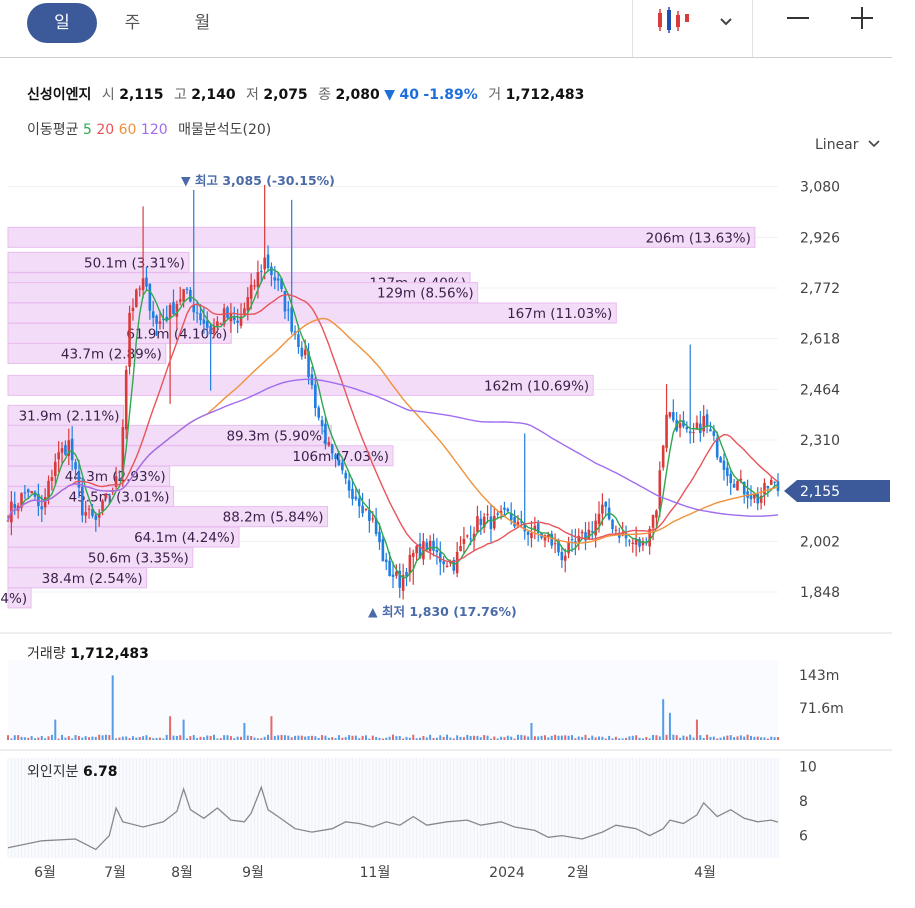 The height and width of the screenshot is (908, 915). I want to click on volume-profile-label: 31.9m (2.11%), so click(69, 416).